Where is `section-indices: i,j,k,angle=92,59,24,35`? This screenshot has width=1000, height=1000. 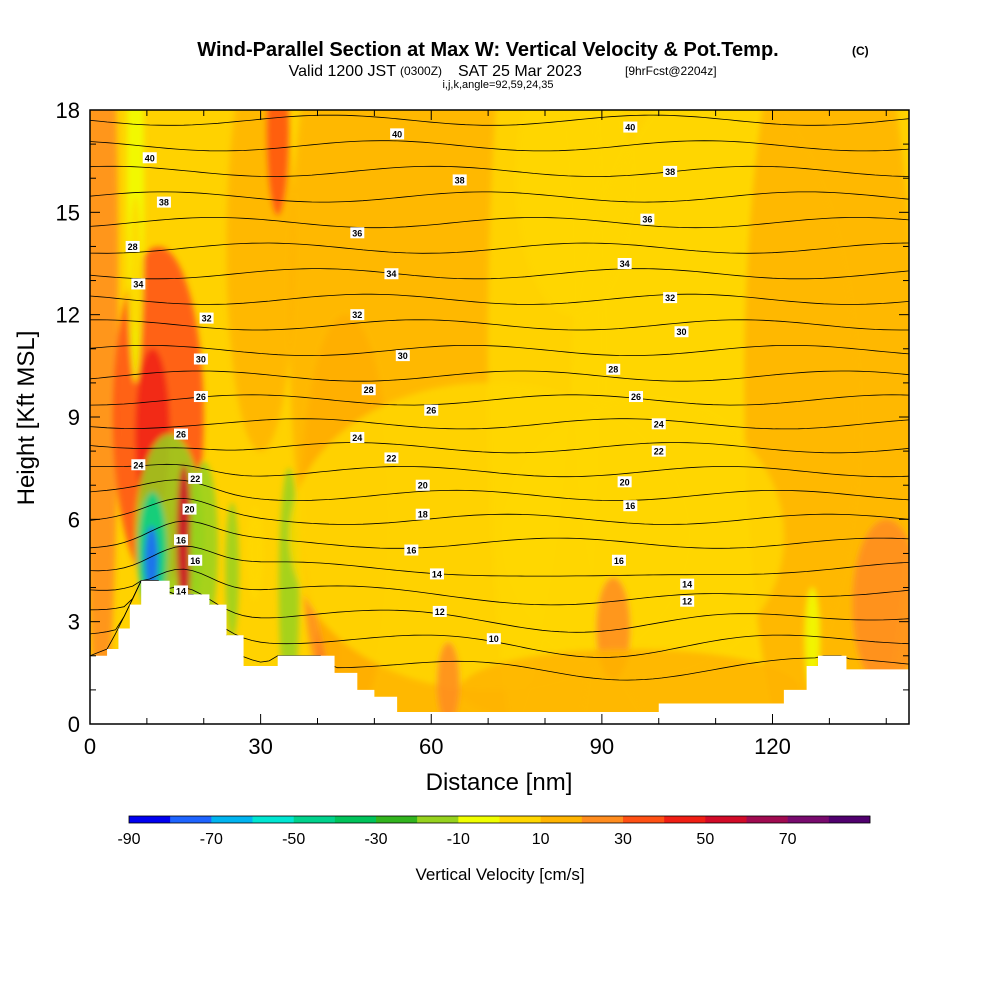
section-indices: i,j,k,angle=92,59,24,35 is located at coordinates (497, 85).